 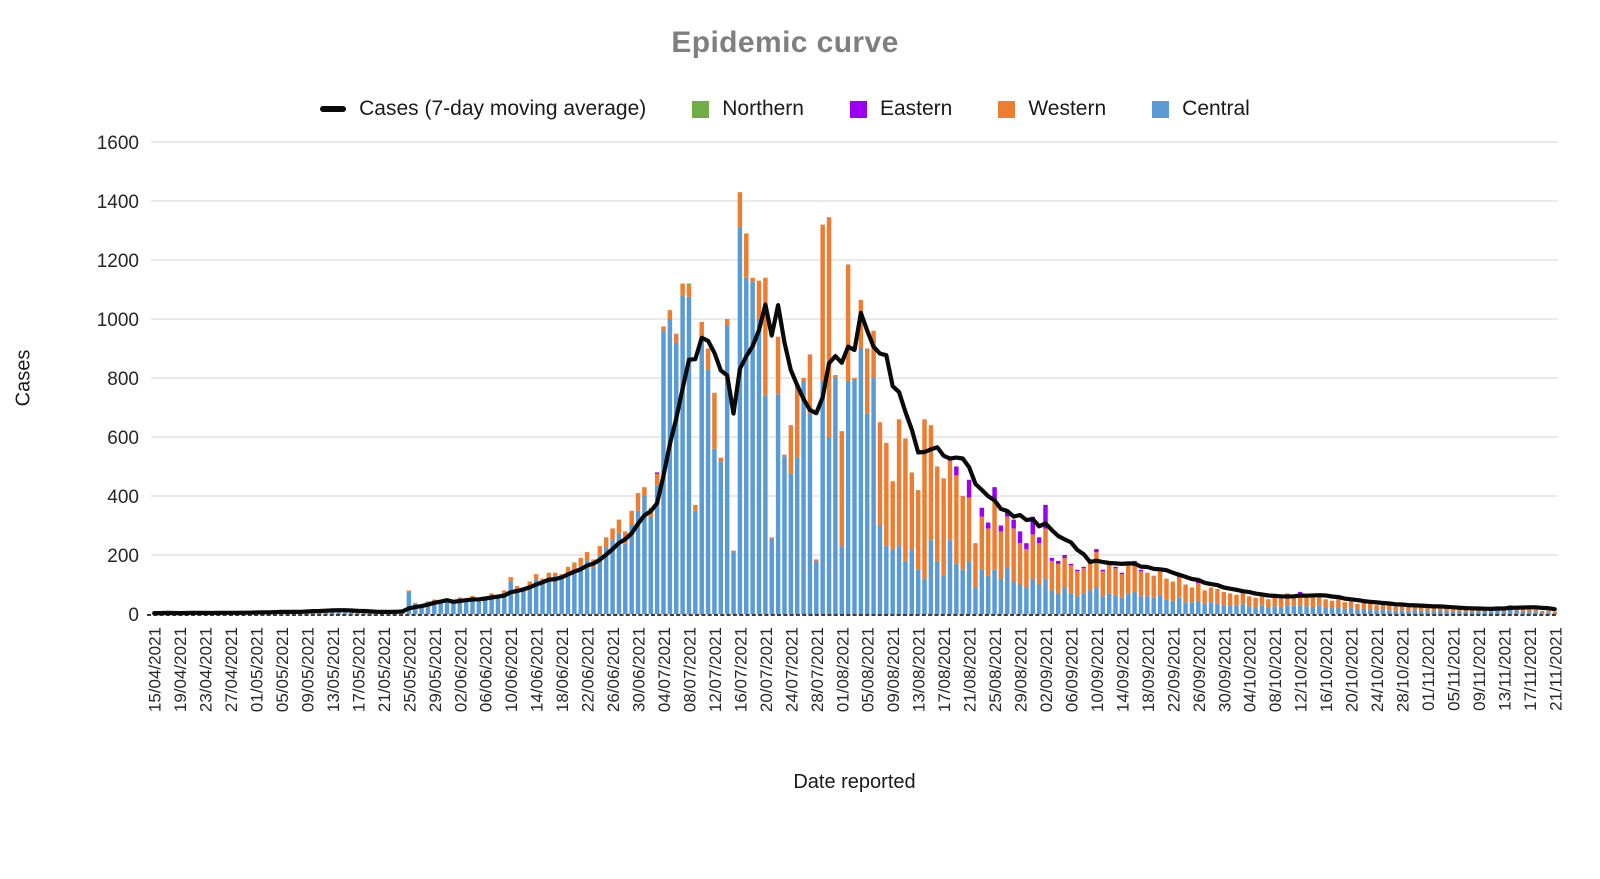 What do you see at coordinates (1428, 669) in the screenshot?
I see `x-tick-label: 01/11/2021` at bounding box center [1428, 669].